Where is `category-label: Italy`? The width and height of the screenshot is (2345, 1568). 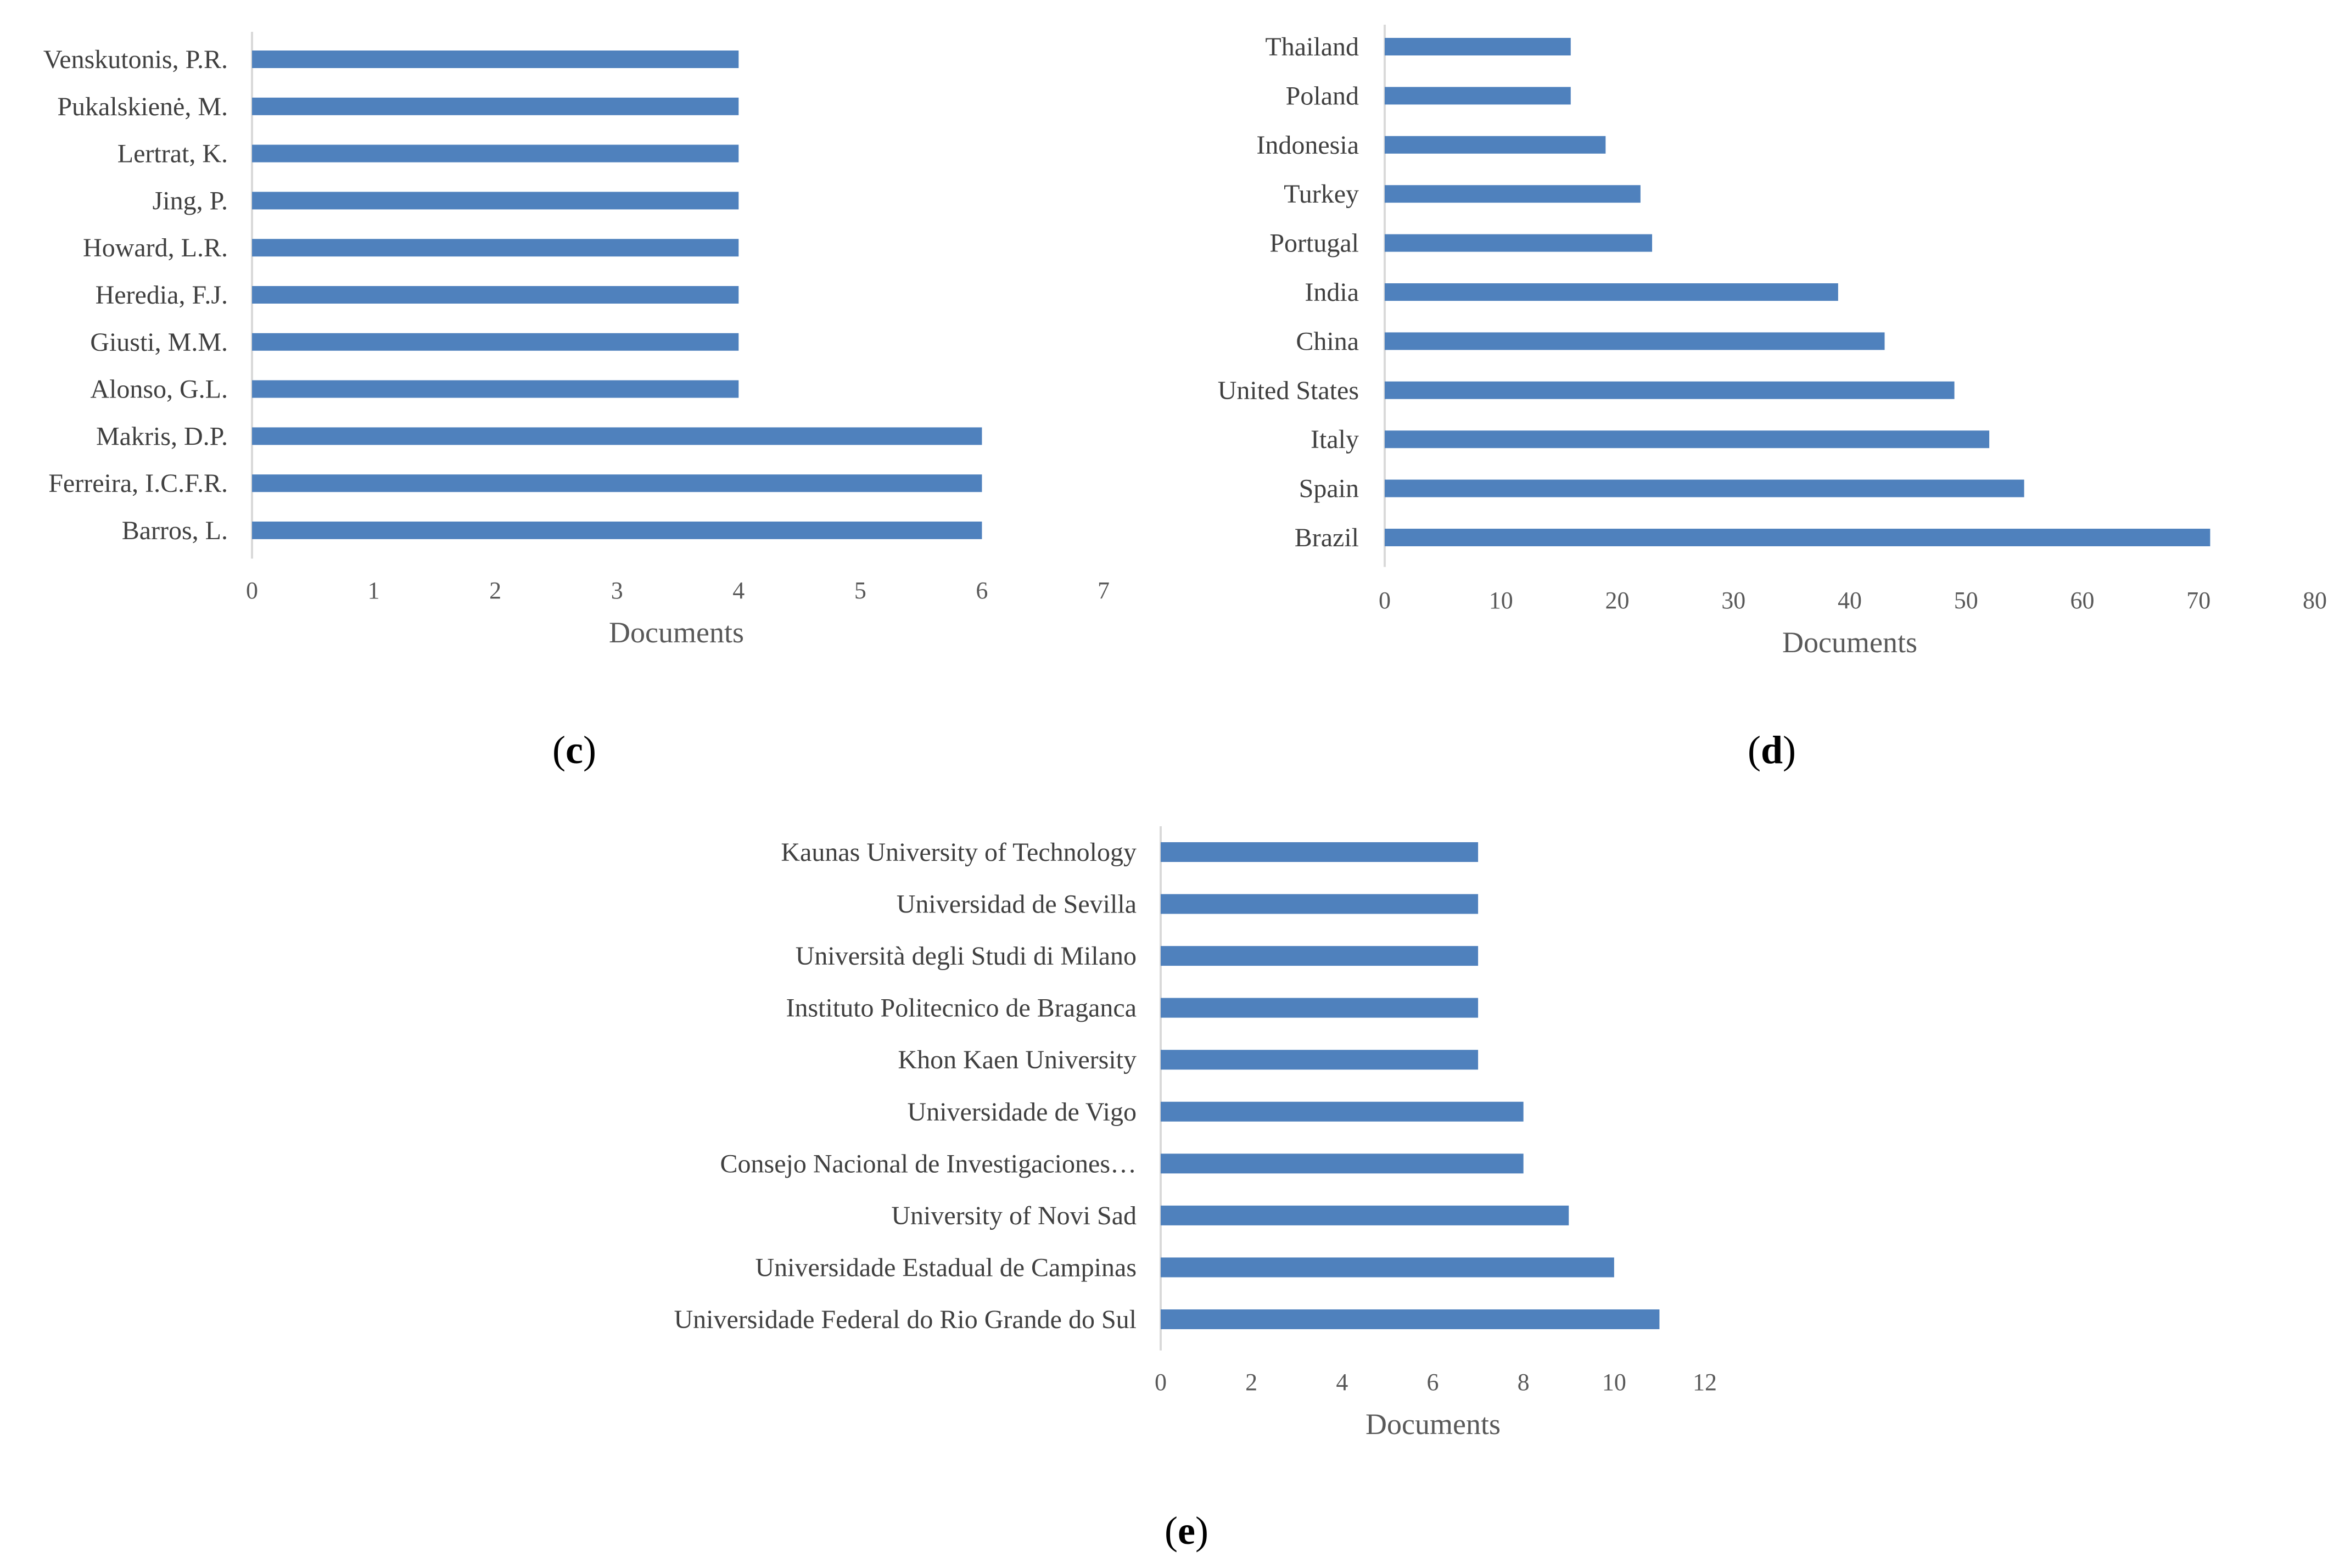
category-label: Italy is located at coordinates (1335, 439).